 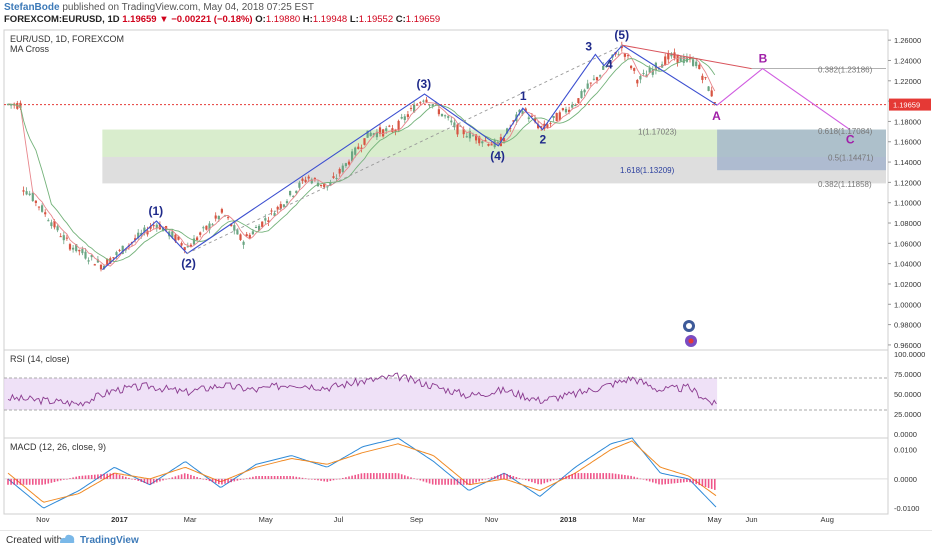 What do you see at coordinates (119, 519) in the screenshot?
I see `time-axis-label: 2017` at bounding box center [119, 519].